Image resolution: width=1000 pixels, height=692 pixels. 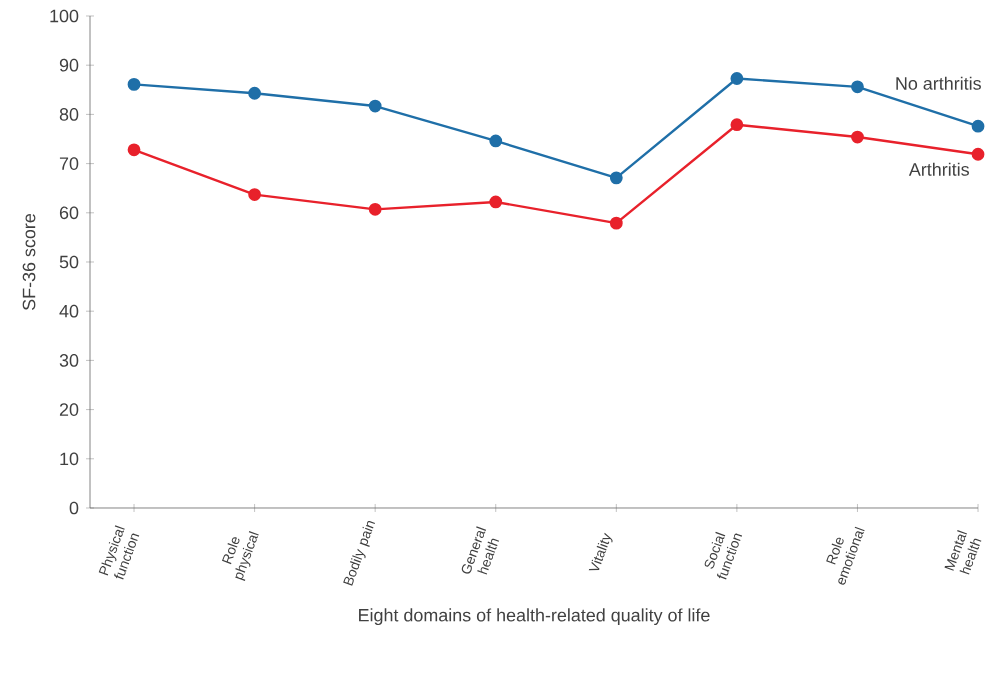 What do you see at coordinates (69, 65) in the screenshot?
I see `y-tick-label: 90` at bounding box center [69, 65].